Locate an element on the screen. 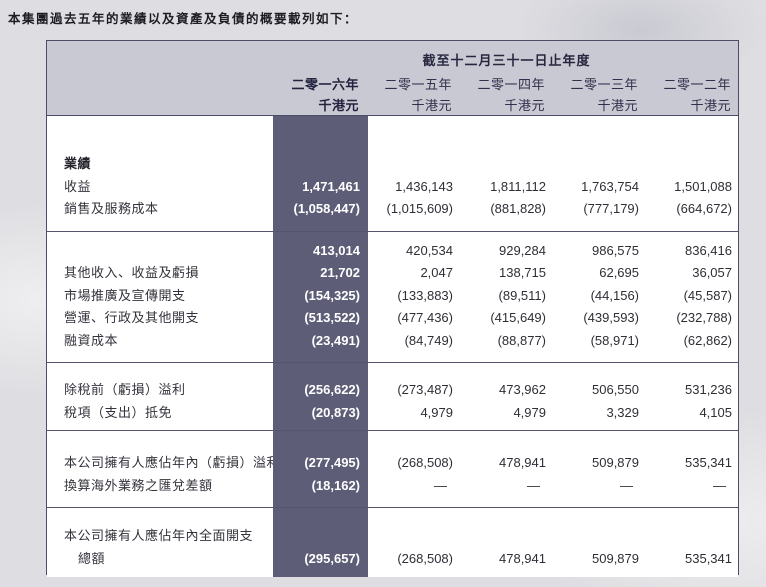 The height and width of the screenshot is (587, 766). value-cell: 1,501,088 is located at coordinates (703, 186).